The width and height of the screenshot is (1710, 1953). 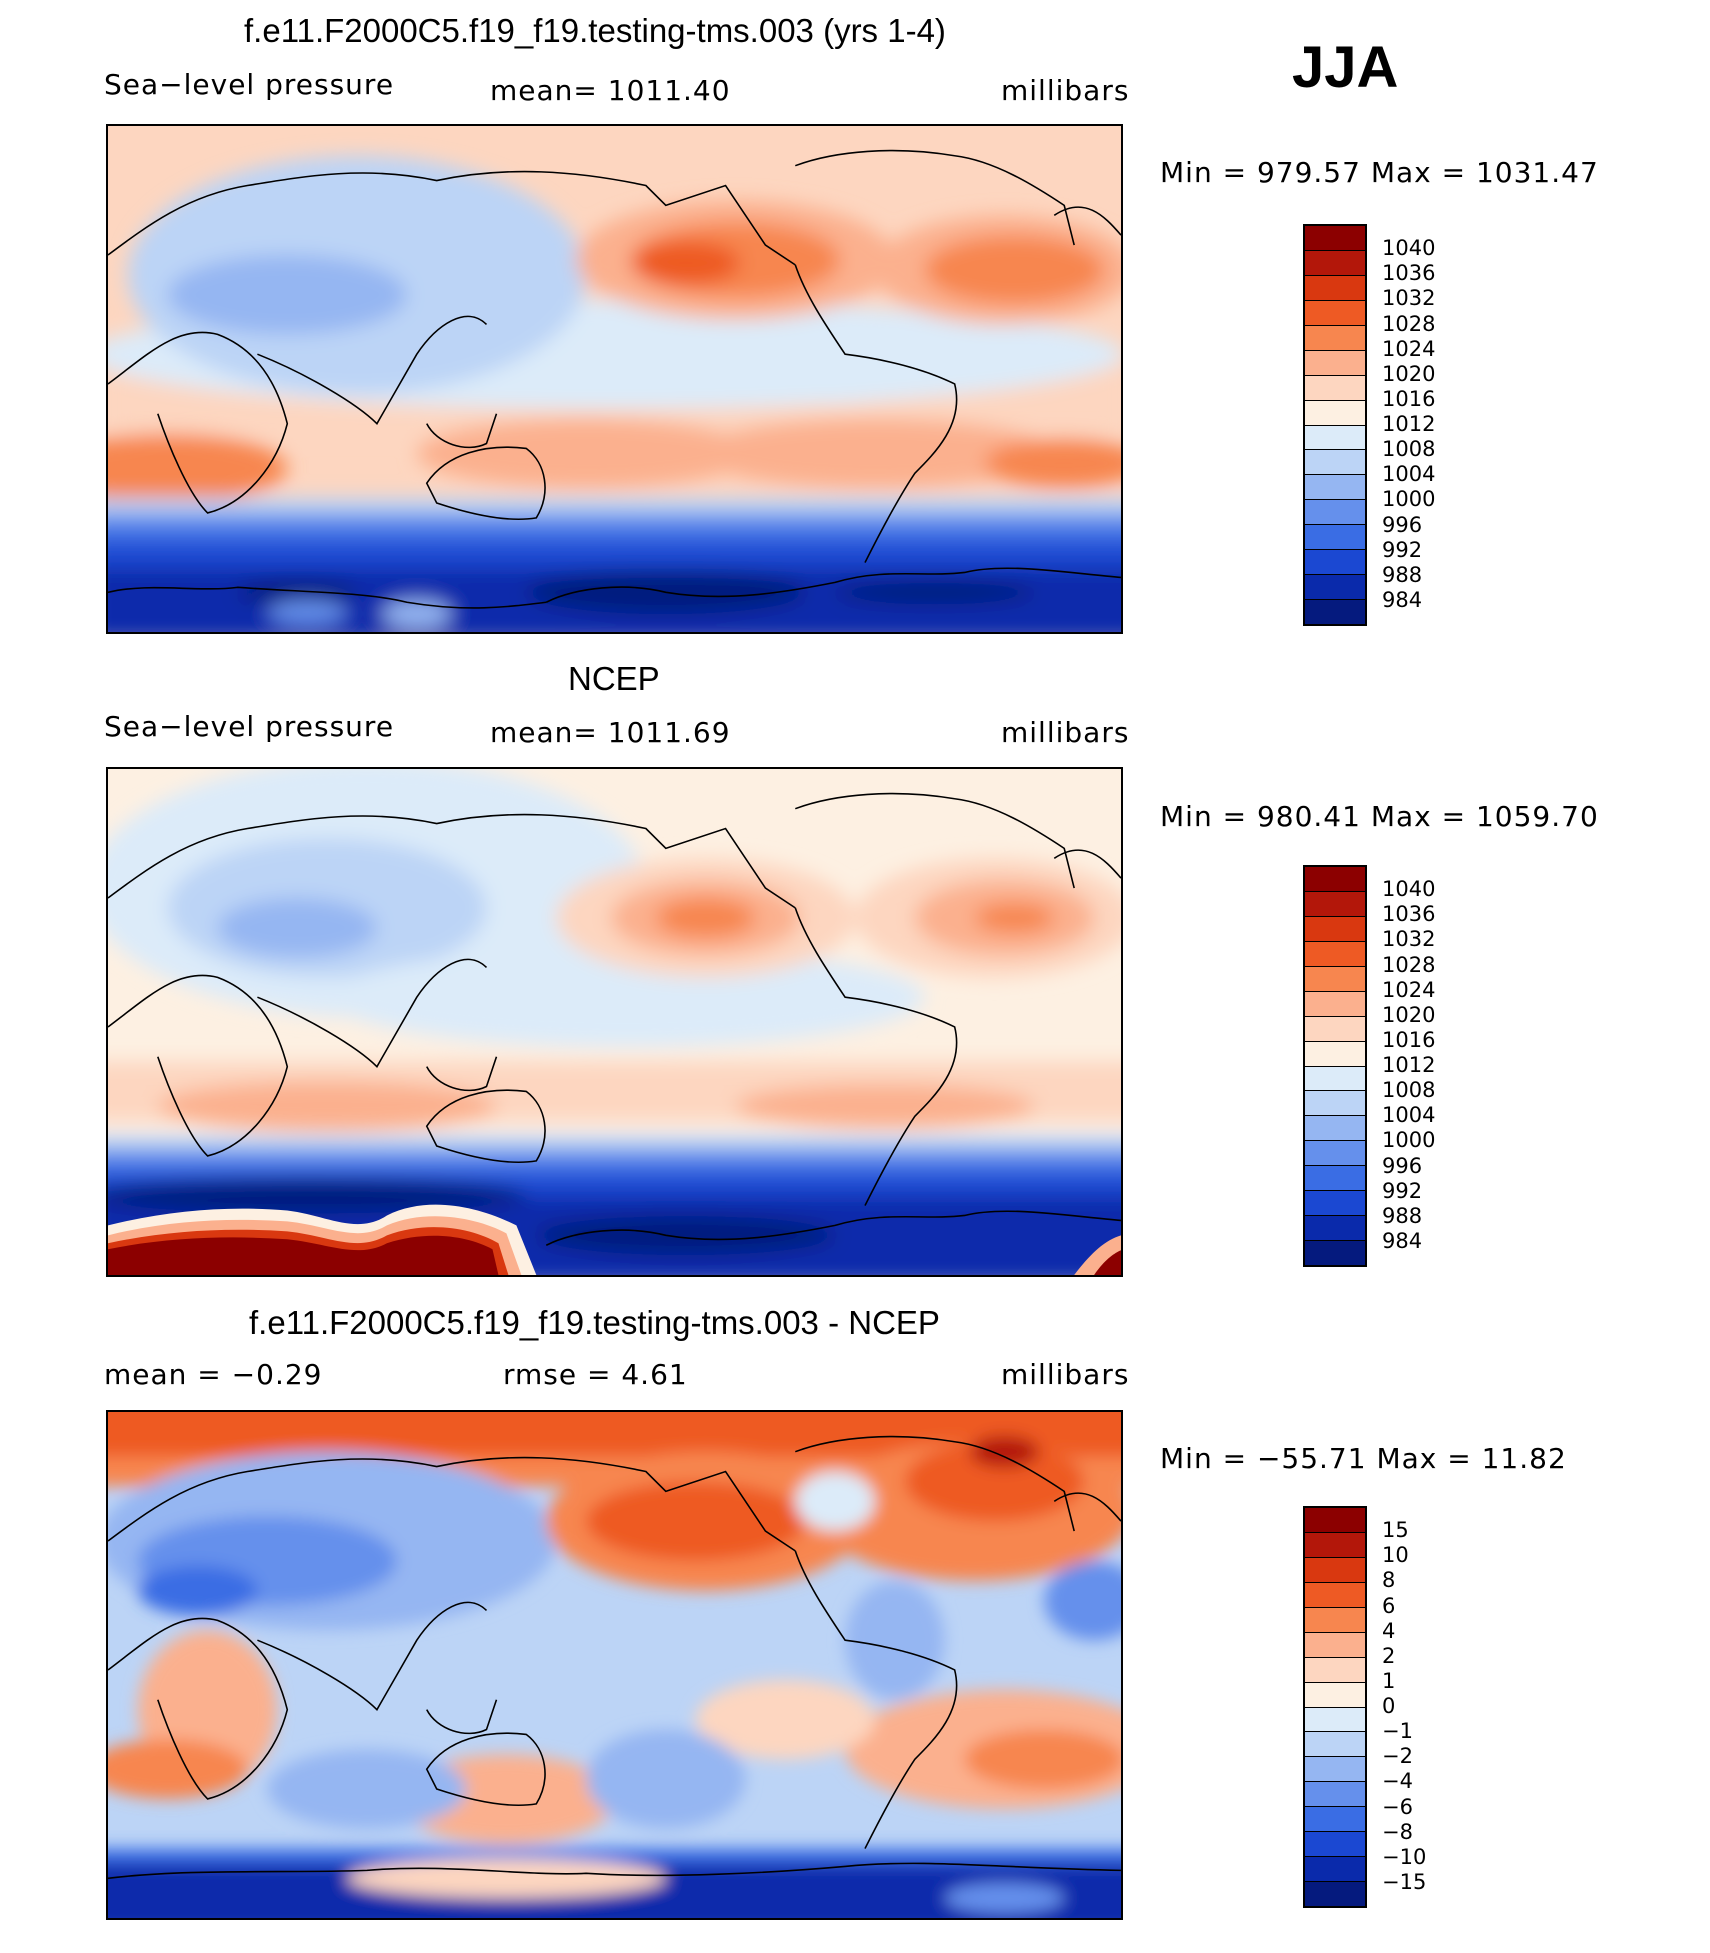 What do you see at coordinates (1395, 1555) in the screenshot?
I see `colorbar-tick-label: 10` at bounding box center [1395, 1555].